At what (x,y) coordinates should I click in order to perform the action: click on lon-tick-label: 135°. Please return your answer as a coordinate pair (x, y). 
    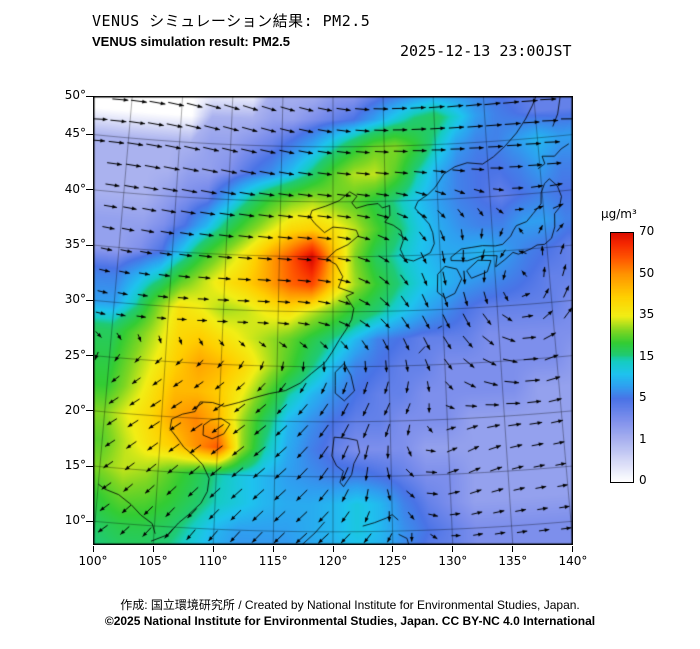
    Looking at the image, I should click on (513, 561).